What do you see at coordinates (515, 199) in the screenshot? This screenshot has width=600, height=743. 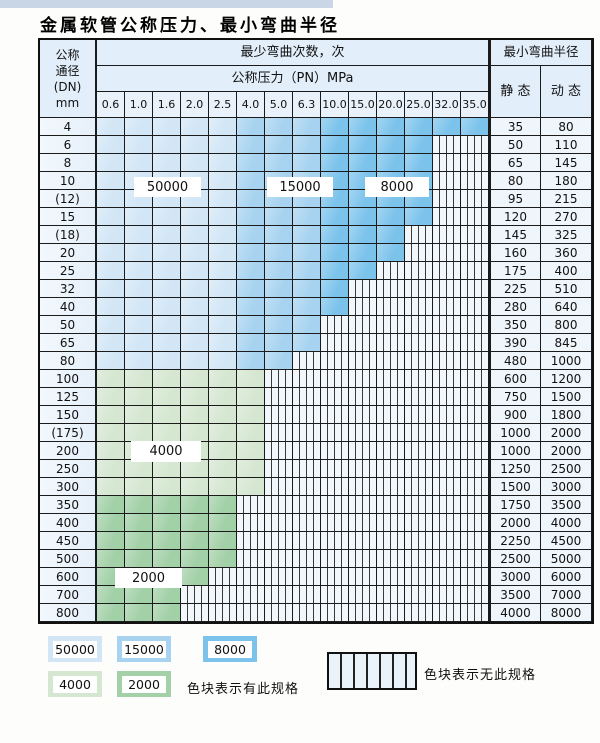 I see `static-value-cell: 95` at bounding box center [515, 199].